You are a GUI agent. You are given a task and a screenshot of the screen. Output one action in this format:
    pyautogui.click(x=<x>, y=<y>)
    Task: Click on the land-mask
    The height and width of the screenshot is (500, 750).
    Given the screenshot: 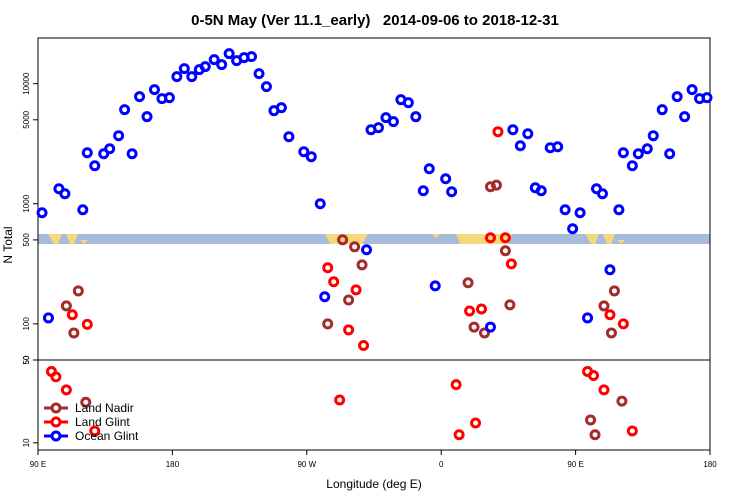 What is the action you would take?
    pyautogui.click(x=374, y=239)
    